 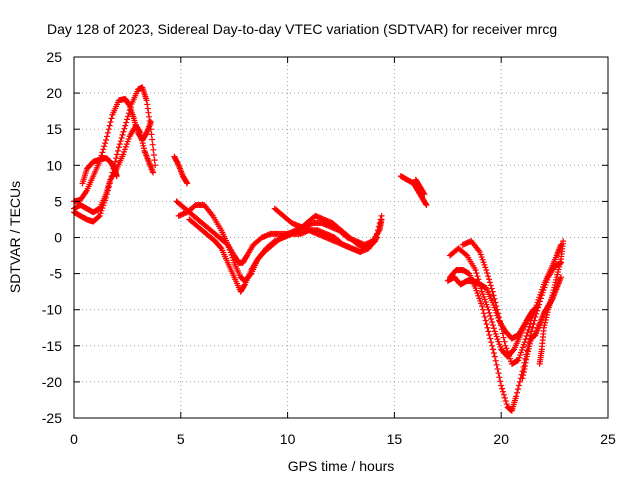 What do you see at coordinates (181, 170) in the screenshot?
I see `series-arc-e` at bounding box center [181, 170].